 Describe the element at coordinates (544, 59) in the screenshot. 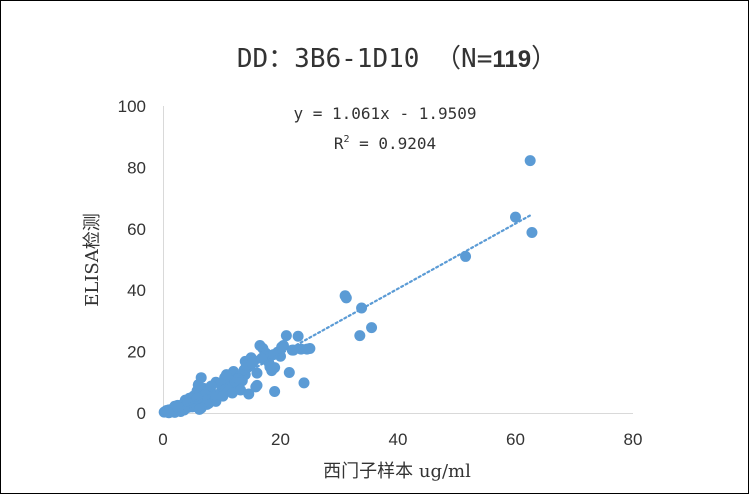

I see `chart-title-close: ）` at that location.